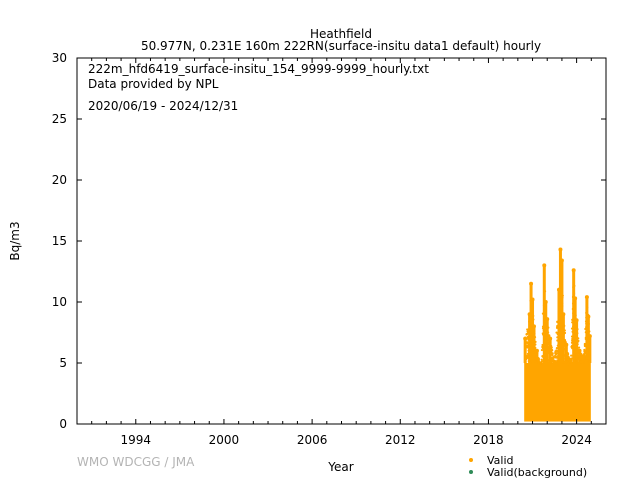 The image size is (640, 480). Describe the element at coordinates (500, 460) in the screenshot. I see `legend-valid-label: Valid` at that location.